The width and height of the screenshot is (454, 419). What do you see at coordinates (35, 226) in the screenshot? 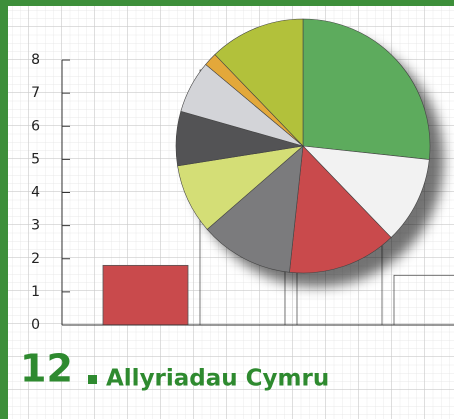
I see `y-tick-label: 3` at bounding box center [35, 226].